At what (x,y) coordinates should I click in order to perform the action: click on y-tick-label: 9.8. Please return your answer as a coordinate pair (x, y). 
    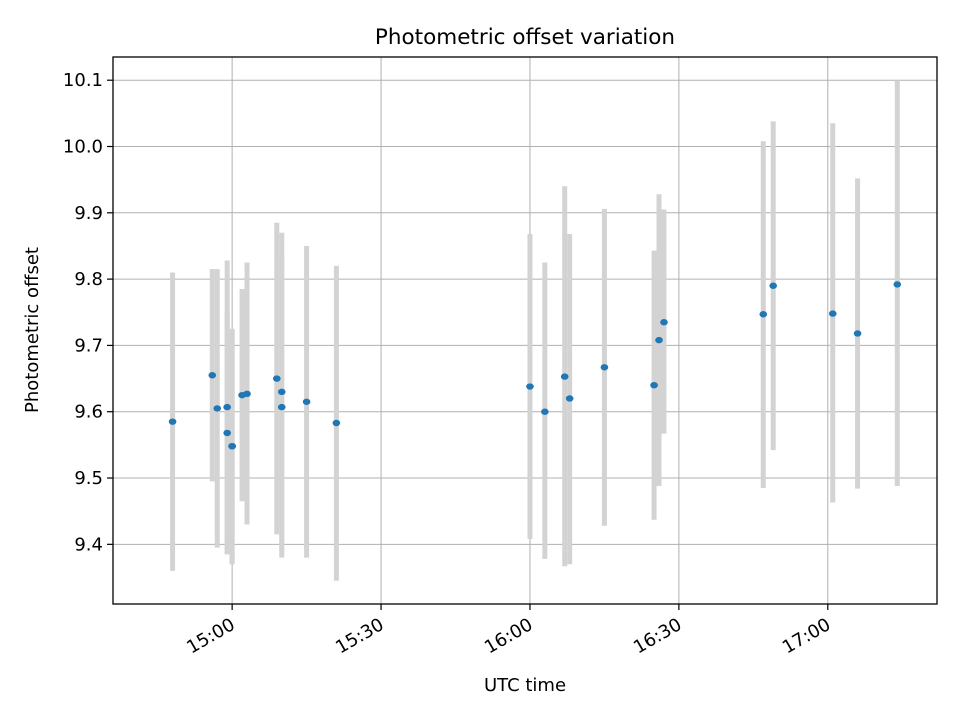
    Looking at the image, I should click on (88, 279).